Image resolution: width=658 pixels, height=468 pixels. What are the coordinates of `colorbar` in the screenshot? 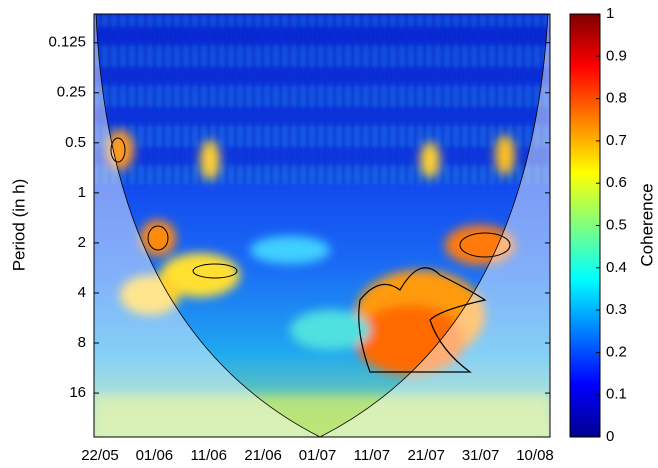 It's located at (585, 225).